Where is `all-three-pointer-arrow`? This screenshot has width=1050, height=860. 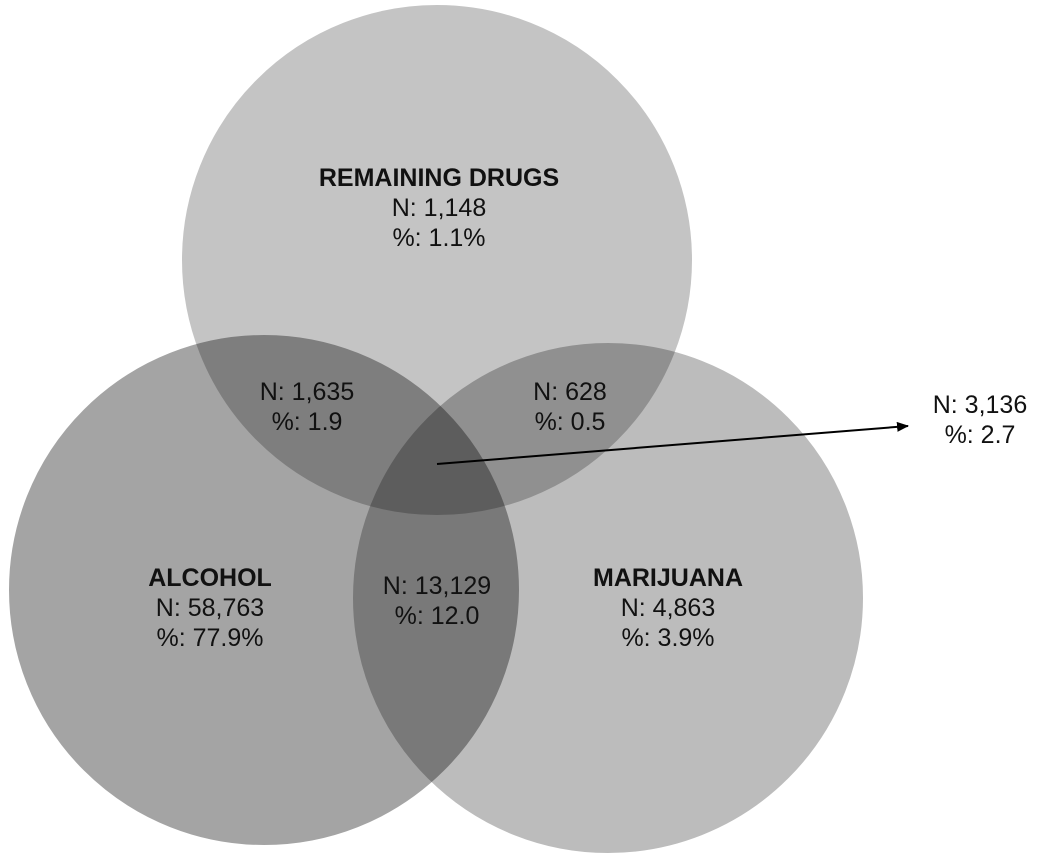 all-three-pointer-arrow is located at coordinates (672, 443).